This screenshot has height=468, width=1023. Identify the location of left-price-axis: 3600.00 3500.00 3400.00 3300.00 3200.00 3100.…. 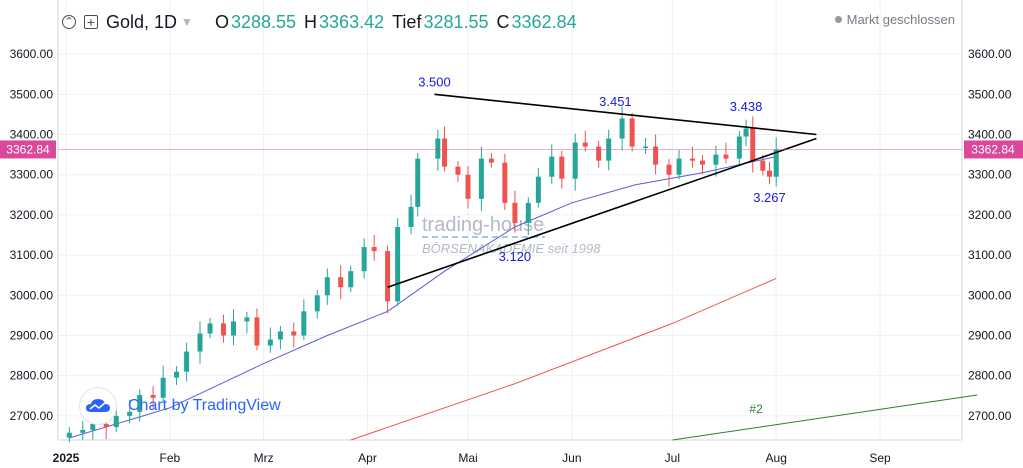
(32, 235).